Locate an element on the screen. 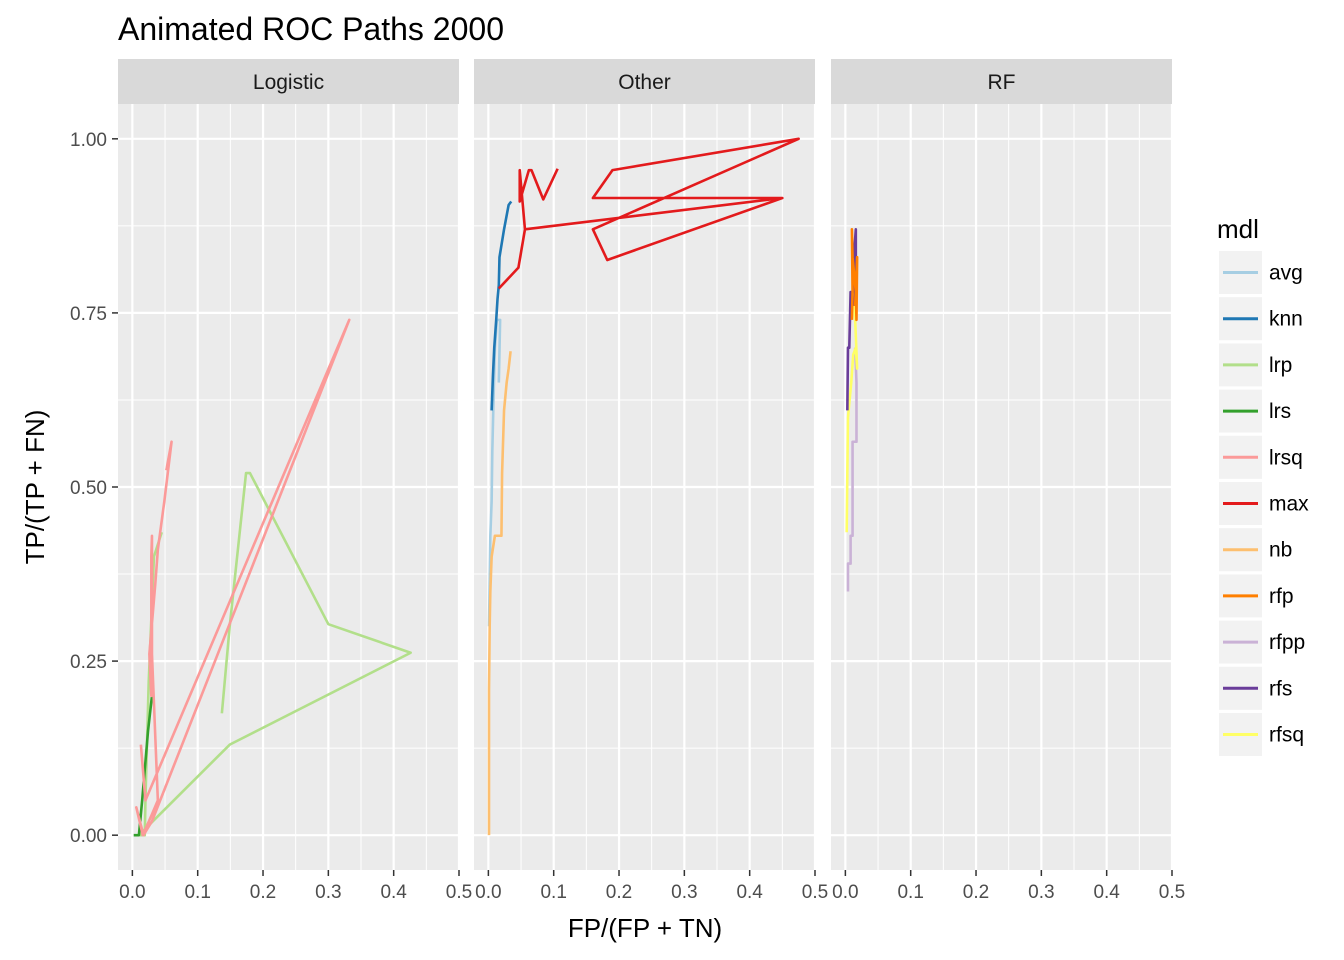  facet-strip-label: Other is located at coordinates (644, 82).